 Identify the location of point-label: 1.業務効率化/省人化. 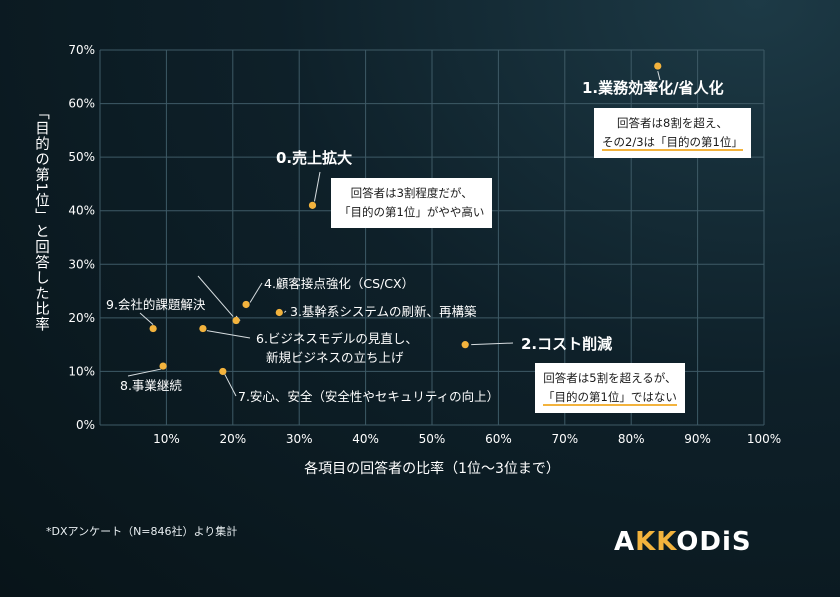
(653, 88).